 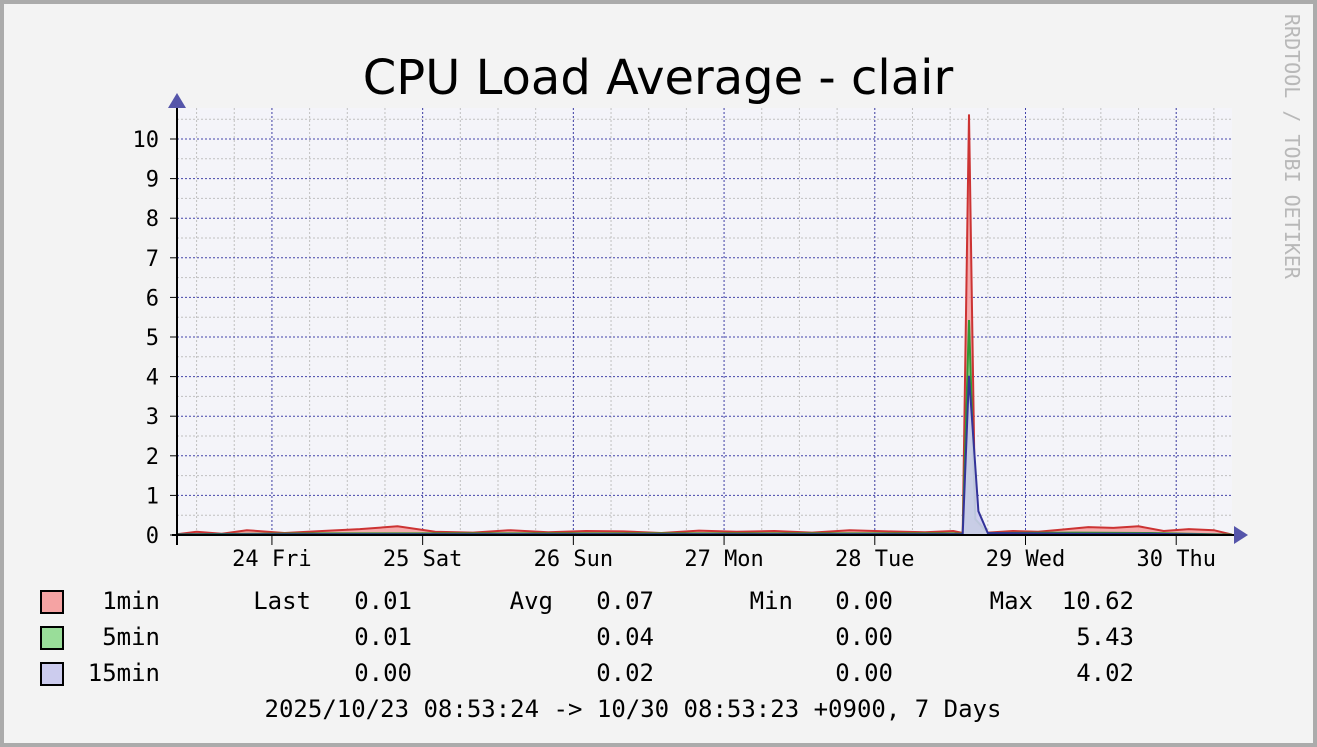 What do you see at coordinates (625, 637) in the screenshot?
I see `legend-value-avg: 0.04` at bounding box center [625, 637].